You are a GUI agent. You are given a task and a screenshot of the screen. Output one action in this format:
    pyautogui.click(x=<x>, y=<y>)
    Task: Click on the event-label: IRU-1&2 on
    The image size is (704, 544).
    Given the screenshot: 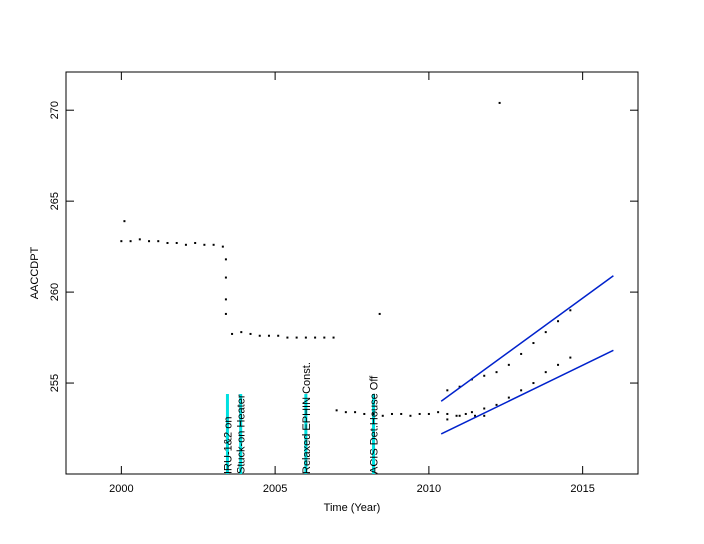 What is the action you would take?
    pyautogui.click(x=228, y=445)
    